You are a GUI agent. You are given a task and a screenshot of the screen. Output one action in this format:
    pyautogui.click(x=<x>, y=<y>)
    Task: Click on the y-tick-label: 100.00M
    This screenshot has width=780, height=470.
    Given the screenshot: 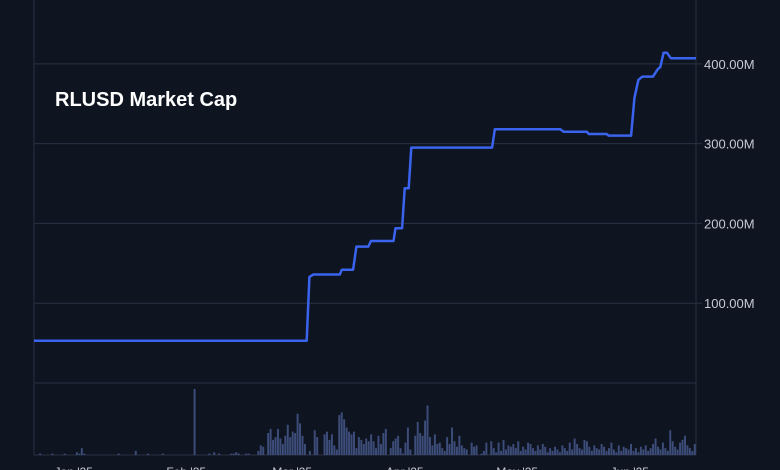 What is the action you would take?
    pyautogui.click(x=729, y=303)
    